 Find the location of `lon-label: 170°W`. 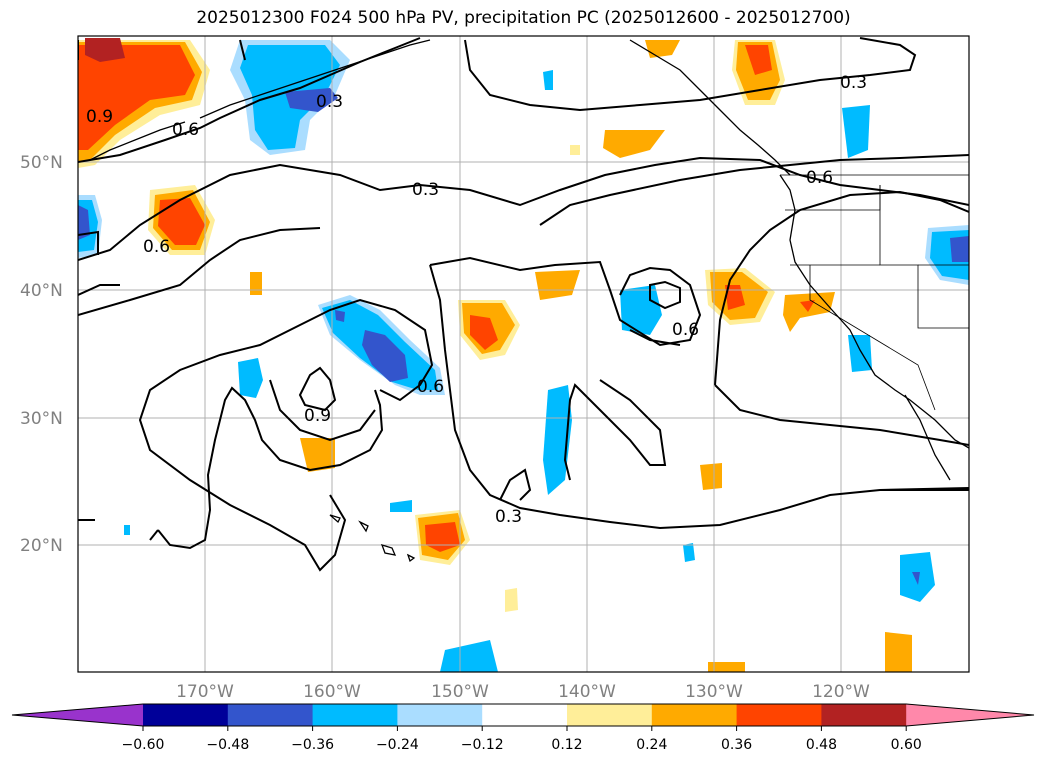

lon-label: 170°W is located at coordinates (205, 692).